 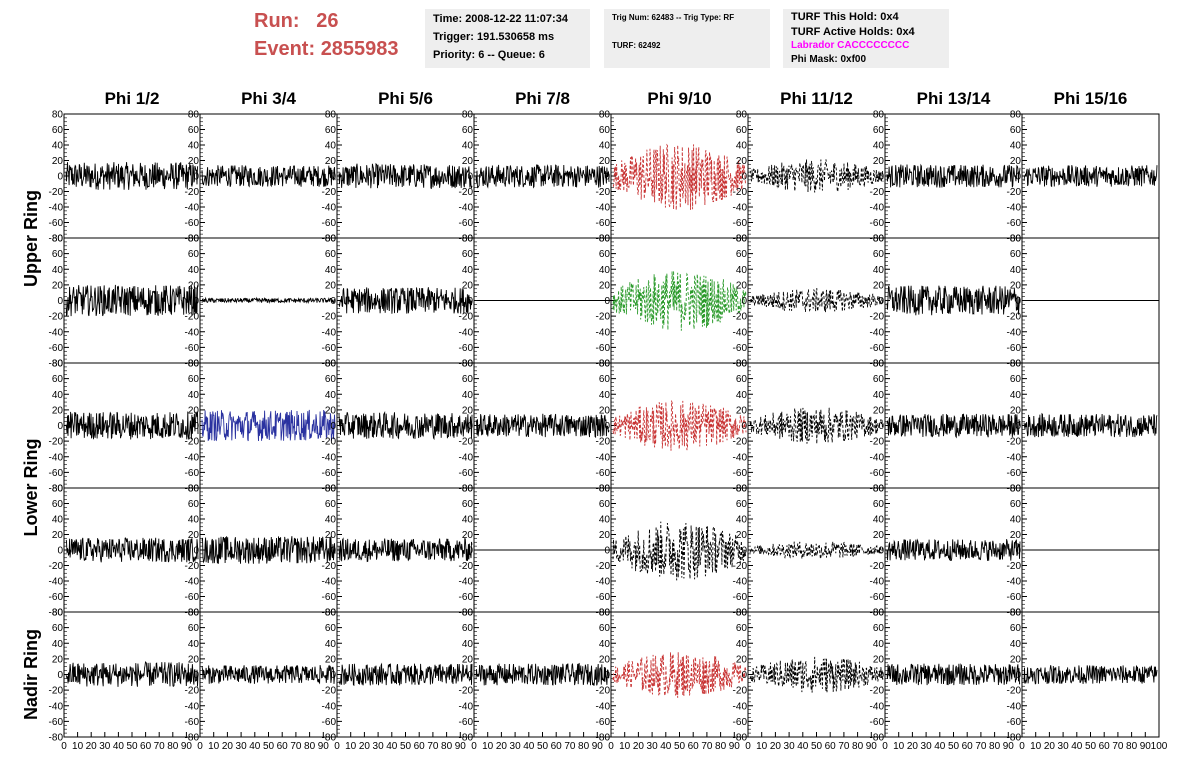 I want to click on x-tick-label: 60, so click(x=1105, y=746).